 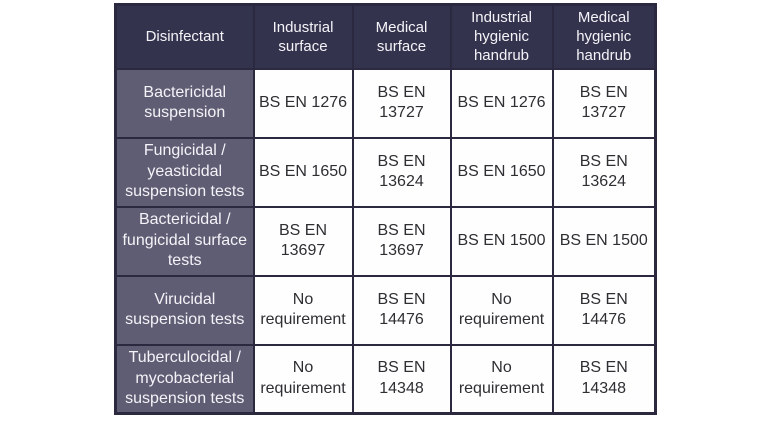 What do you see at coordinates (184, 36) in the screenshot?
I see `header-cell-disinfectant: Disinfectant` at bounding box center [184, 36].